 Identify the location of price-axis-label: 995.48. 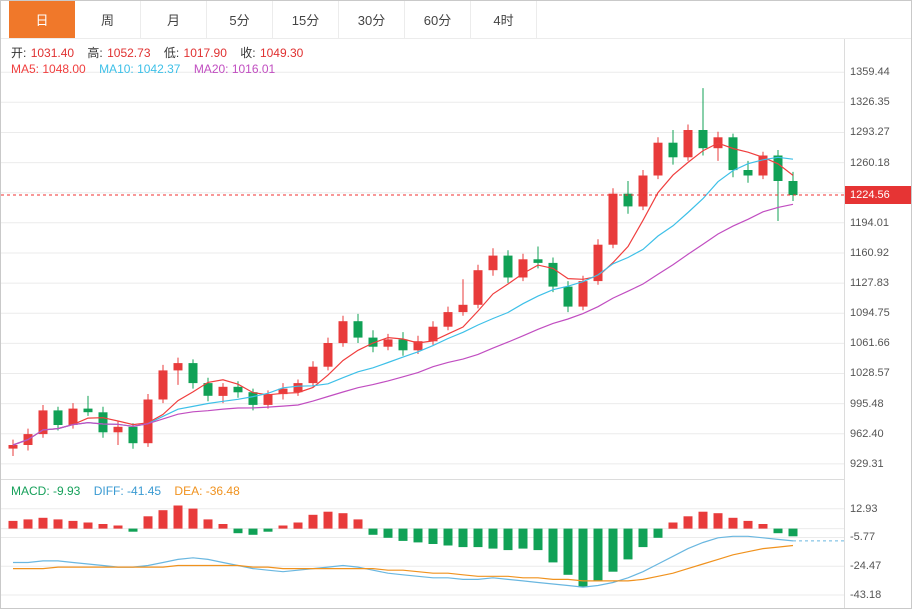
(867, 403).